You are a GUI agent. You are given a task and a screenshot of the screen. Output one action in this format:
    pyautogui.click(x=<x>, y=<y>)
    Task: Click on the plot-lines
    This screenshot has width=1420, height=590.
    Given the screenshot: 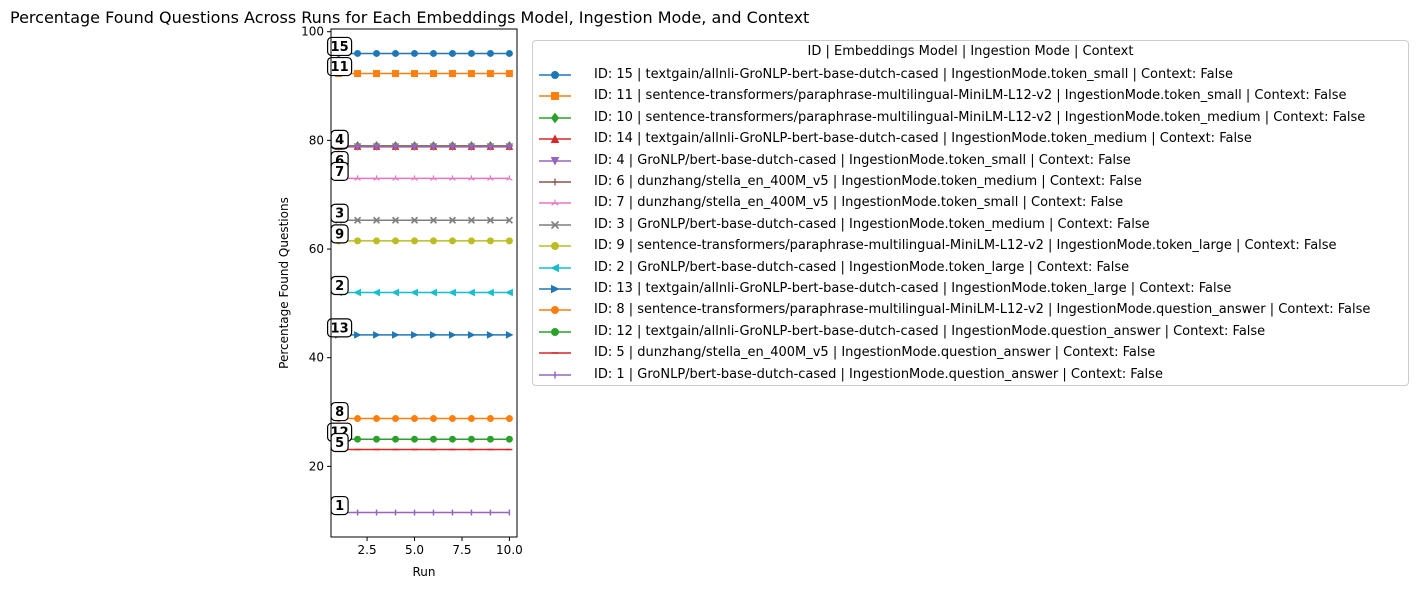 What is the action you would take?
    pyautogui.click(x=424, y=283)
    